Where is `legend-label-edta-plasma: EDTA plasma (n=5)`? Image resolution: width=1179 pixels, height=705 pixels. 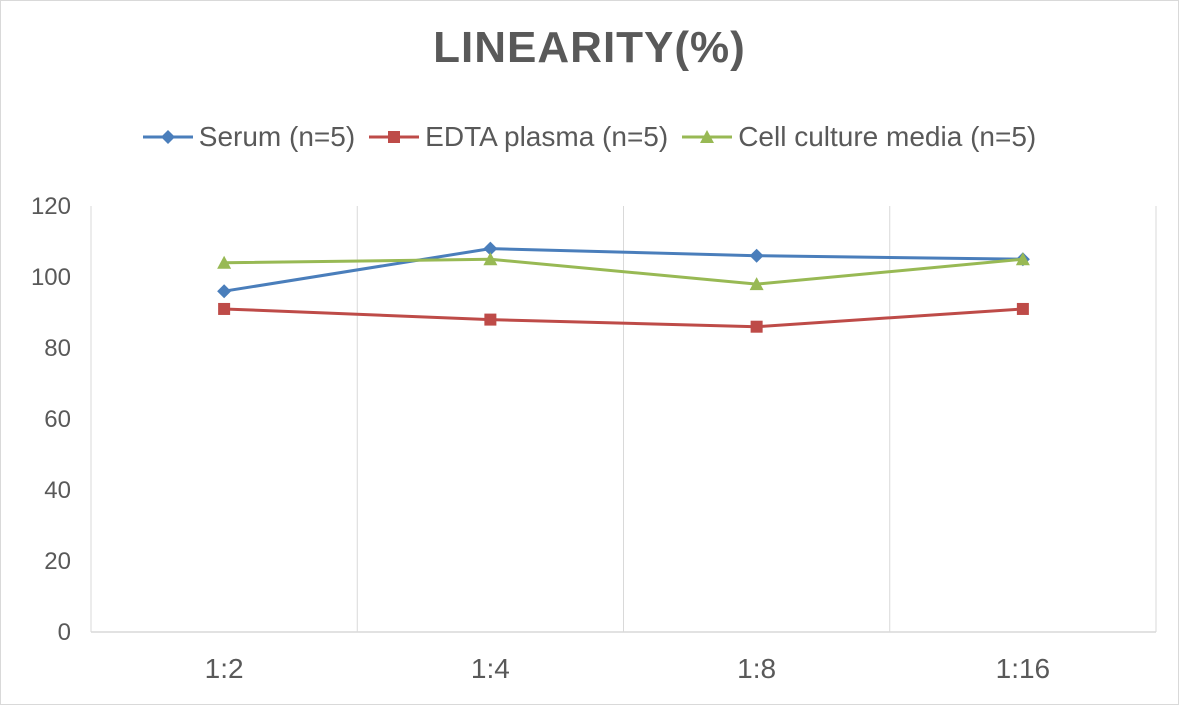
legend-label-edta-plasma: EDTA plasma (n=5) is located at coordinates (547, 136).